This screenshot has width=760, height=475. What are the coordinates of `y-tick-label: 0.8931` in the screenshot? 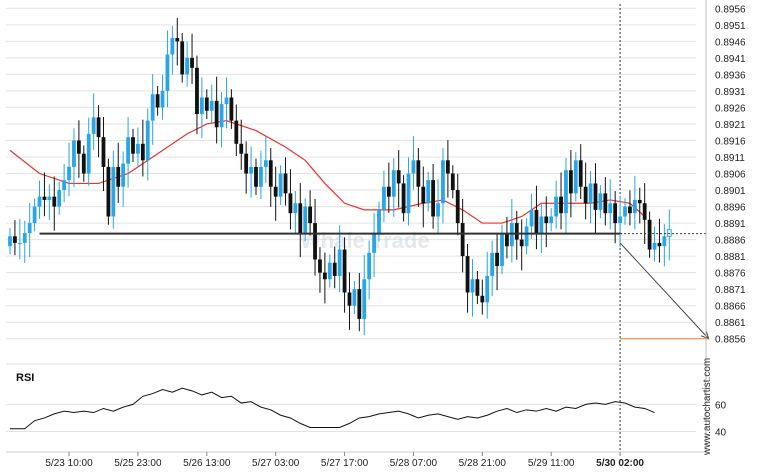 It's located at (730, 92).